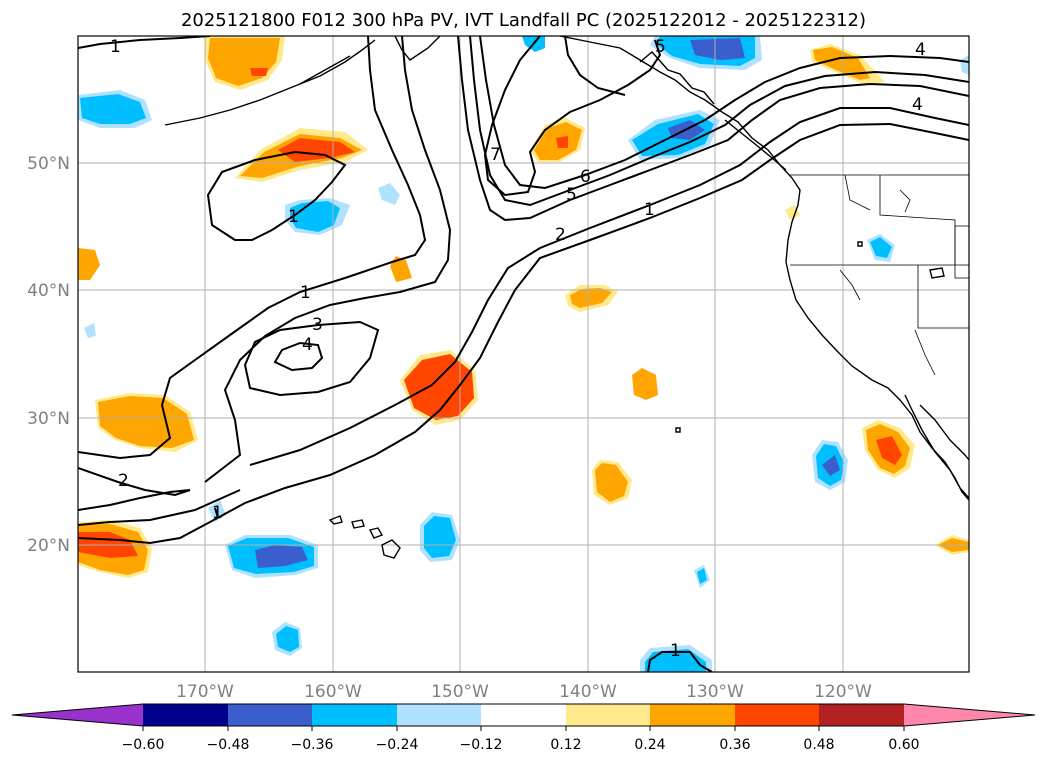  Describe the element at coordinates (843, 692) in the screenshot. I see `lon-label: 120°W` at that location.